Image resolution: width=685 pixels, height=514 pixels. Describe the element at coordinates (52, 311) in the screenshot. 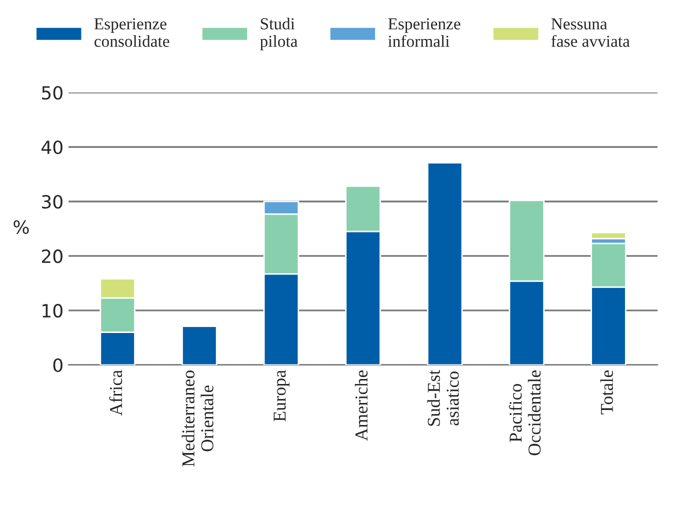

I see `y-tick-label: 10` at that location.